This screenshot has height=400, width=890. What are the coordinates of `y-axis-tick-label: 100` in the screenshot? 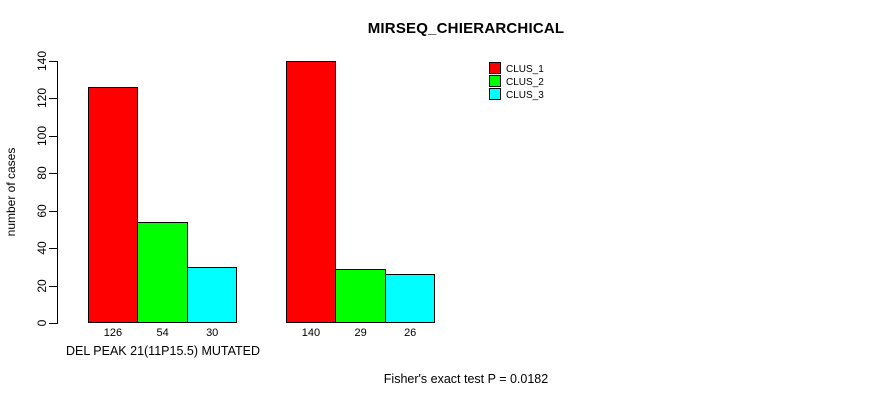 It's located at (42, 135).